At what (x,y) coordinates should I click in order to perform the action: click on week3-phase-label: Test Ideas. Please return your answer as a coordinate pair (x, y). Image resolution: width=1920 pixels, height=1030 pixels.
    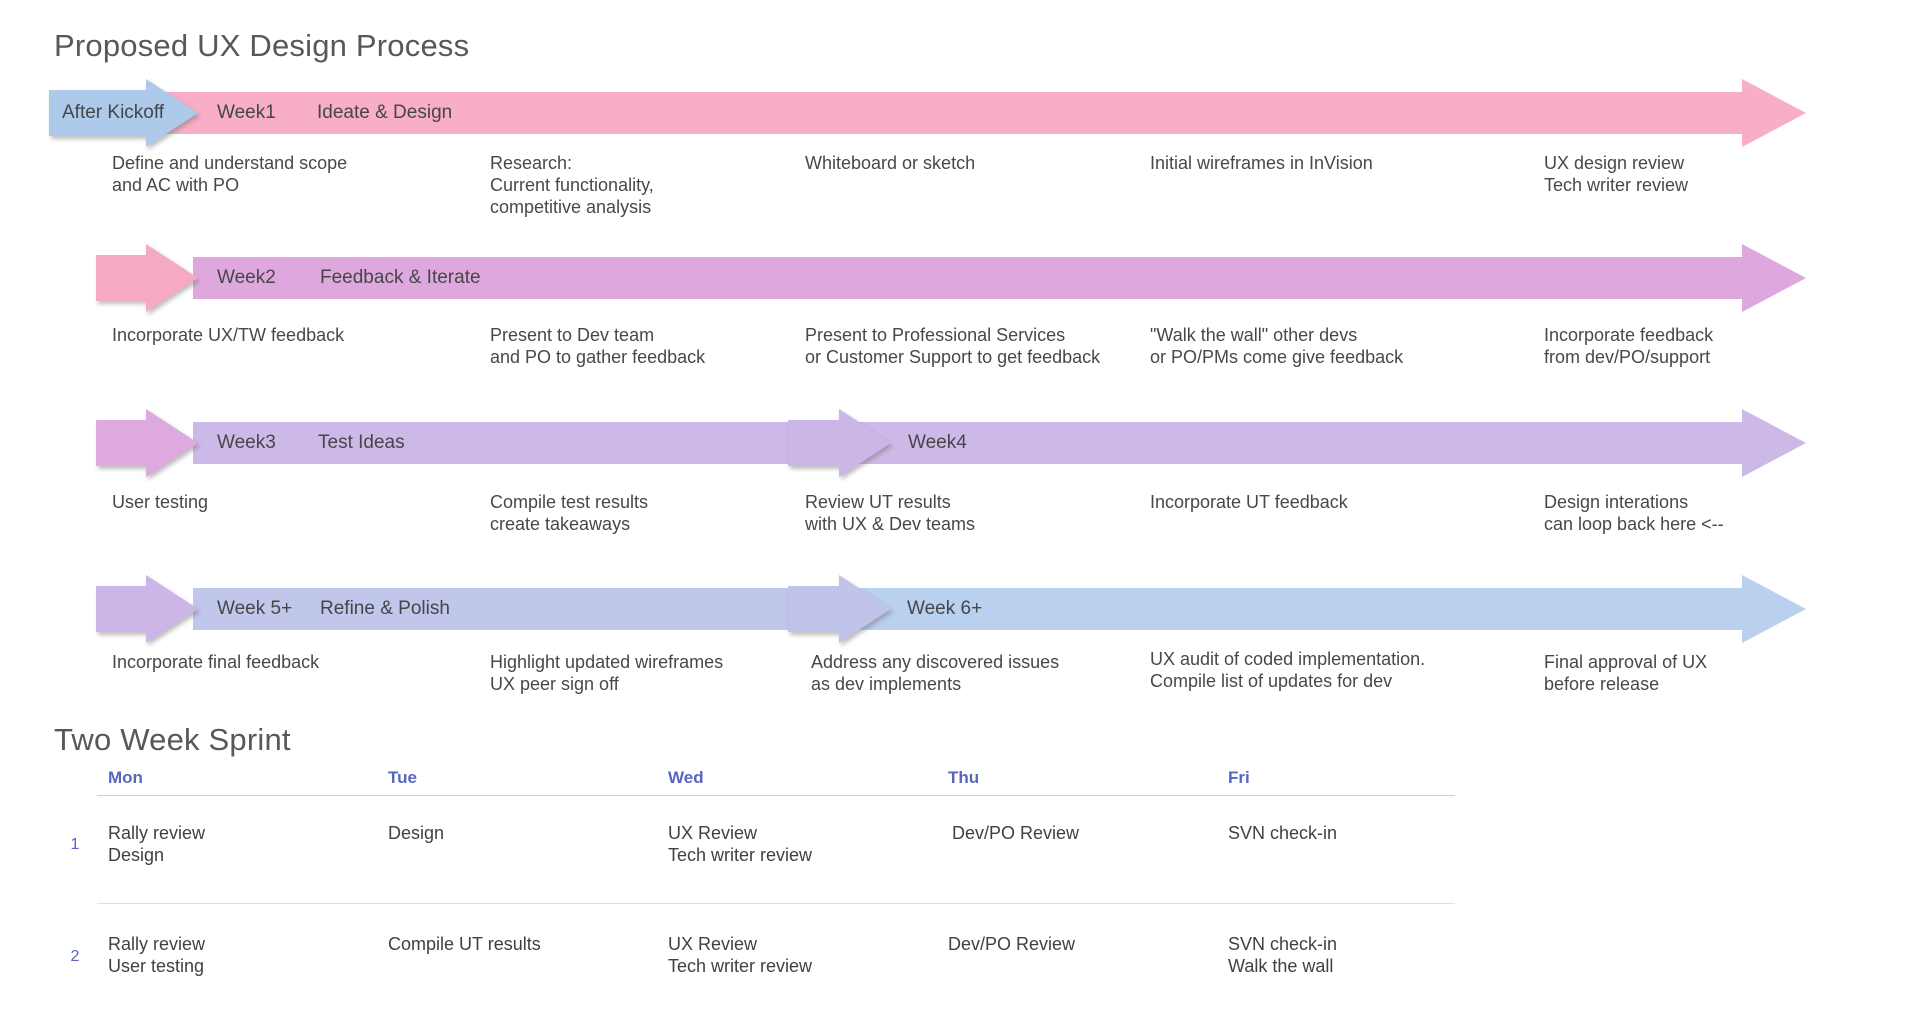
    Looking at the image, I should click on (361, 442).